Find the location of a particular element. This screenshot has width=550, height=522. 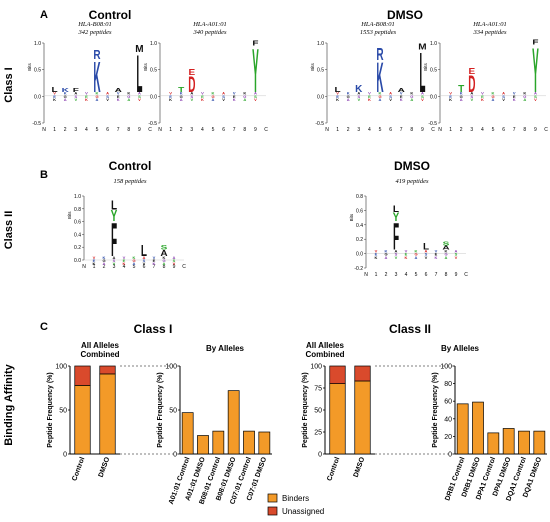

logo-b-control-logo-letter-l: L is located at coordinates (114, 205).